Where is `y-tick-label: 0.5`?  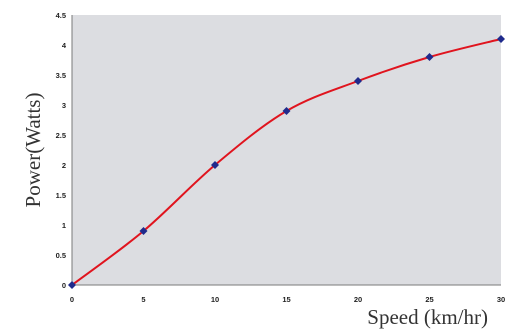 y-tick-label: 0.5 is located at coordinates (61, 255).